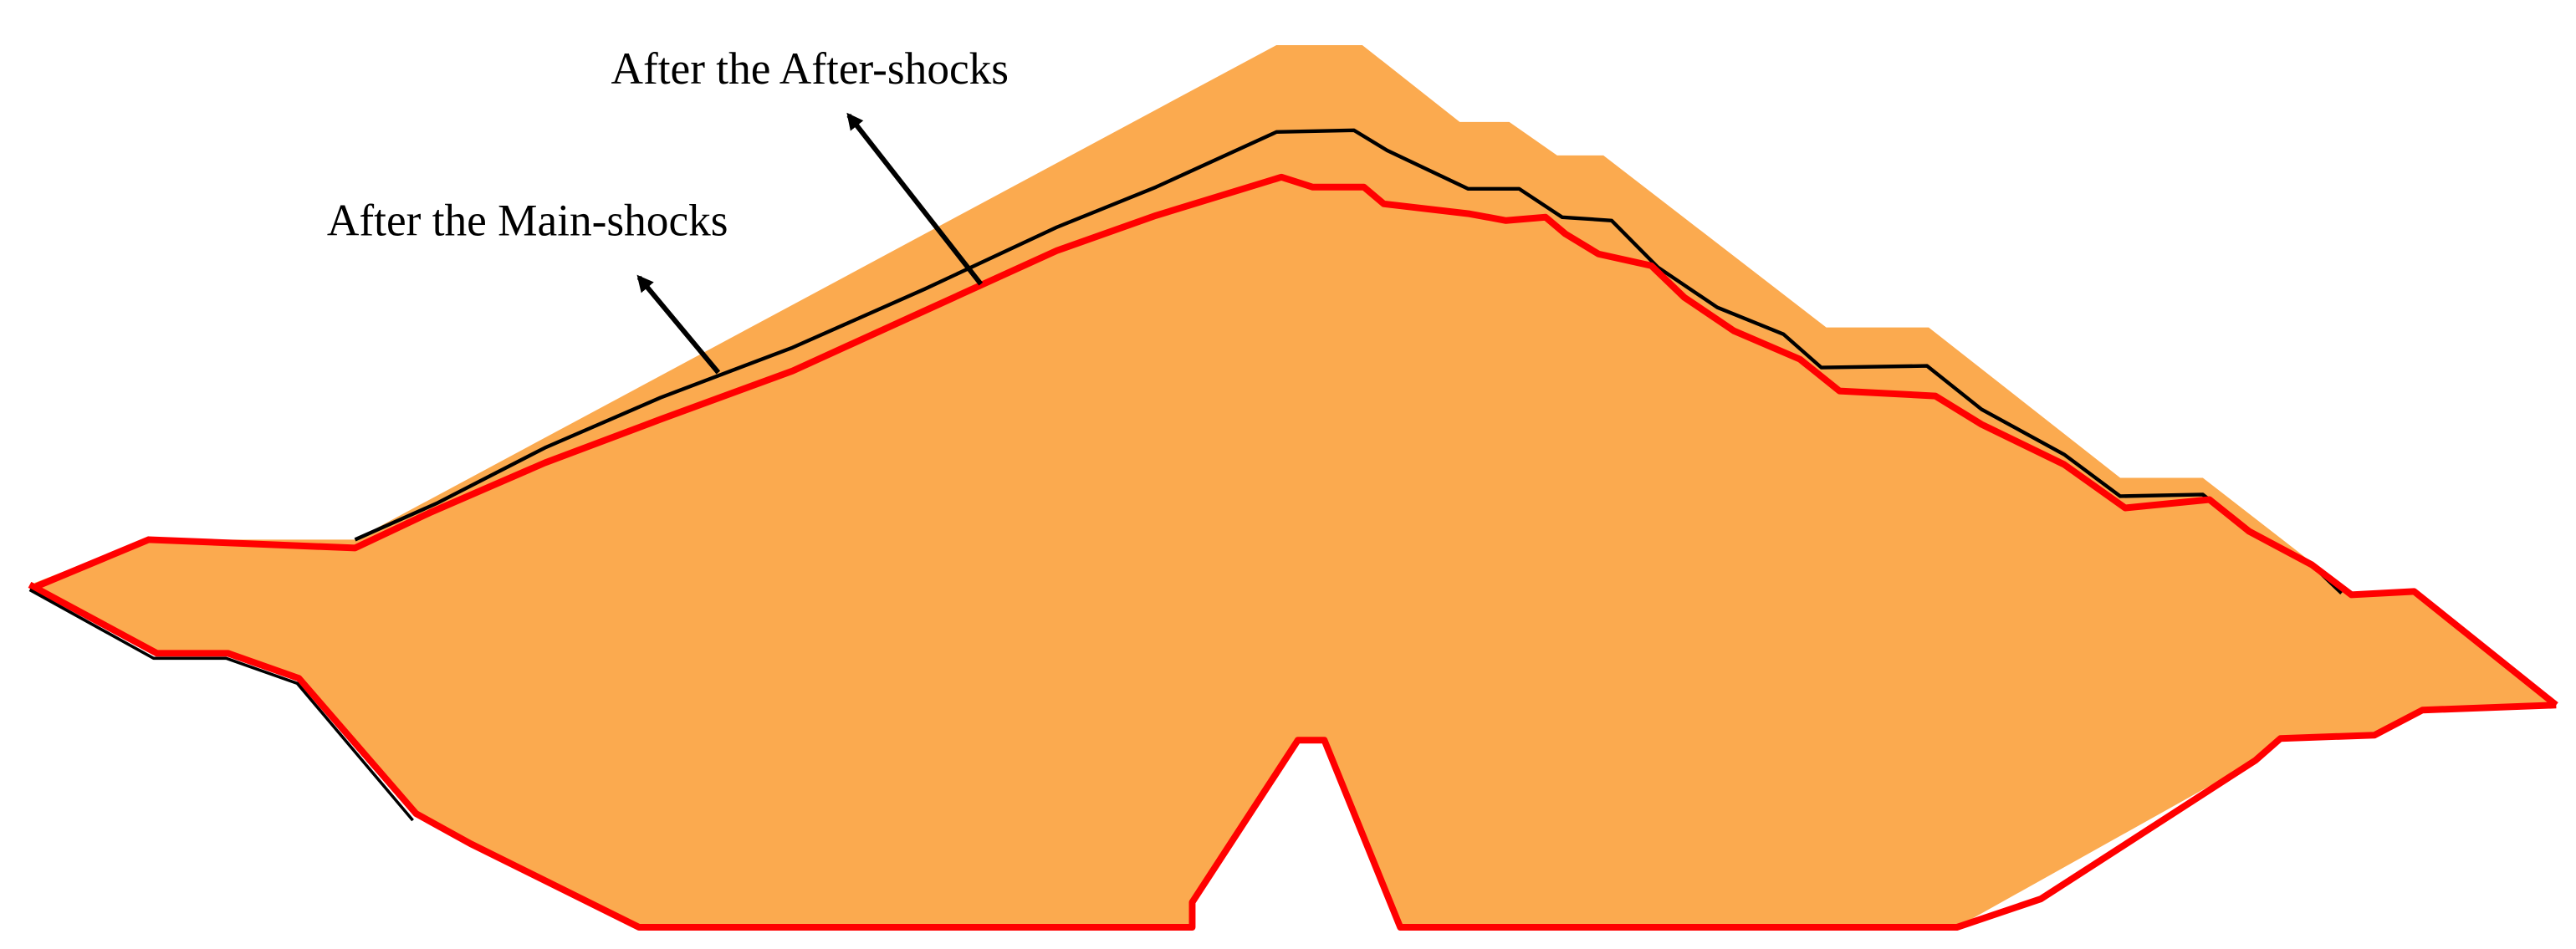 The height and width of the screenshot is (949, 2576). I want to click on mainshock-leader-arrow, so click(678, 324).